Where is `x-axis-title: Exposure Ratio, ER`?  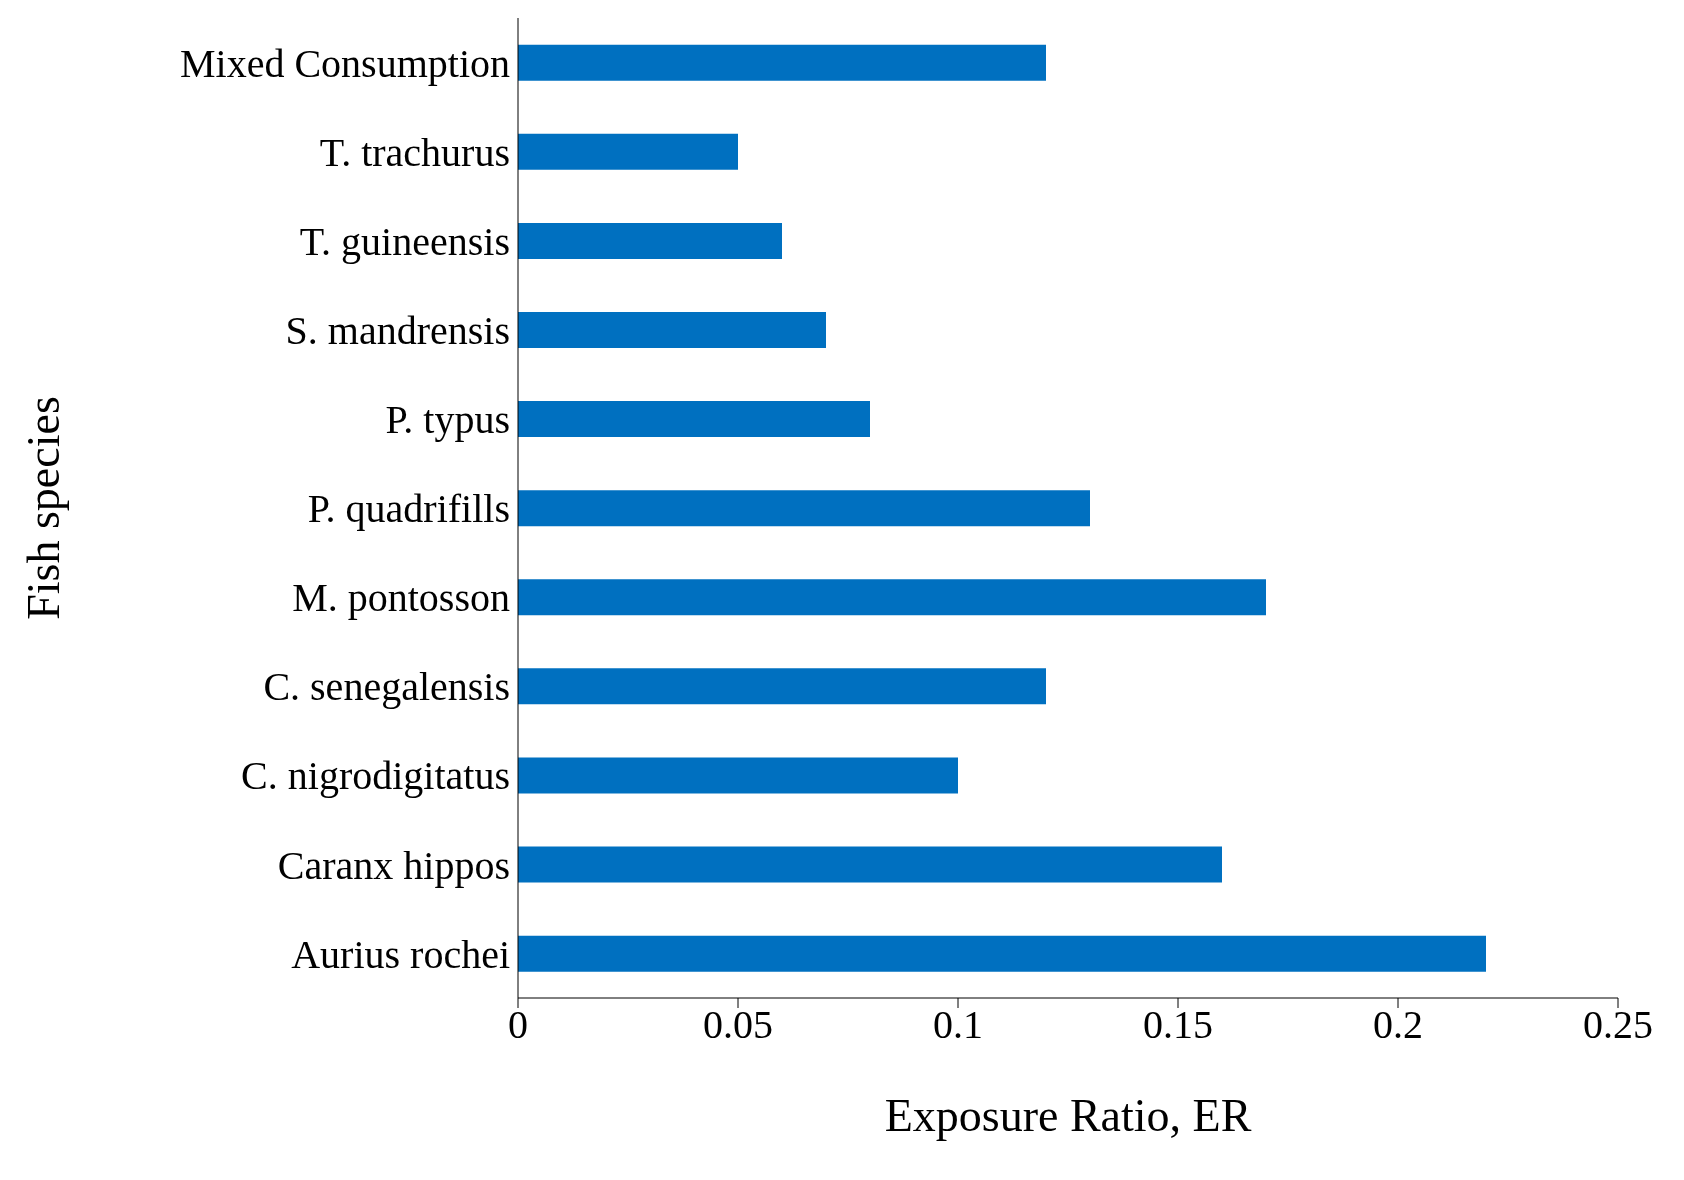 x-axis-title: Exposure Ratio, ER is located at coordinates (1068, 1115).